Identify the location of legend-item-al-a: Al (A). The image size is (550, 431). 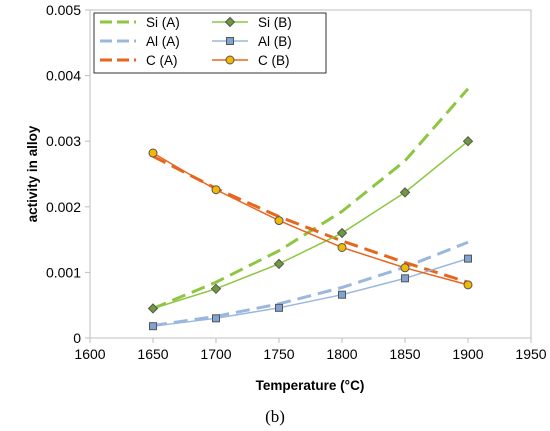
(140, 41).